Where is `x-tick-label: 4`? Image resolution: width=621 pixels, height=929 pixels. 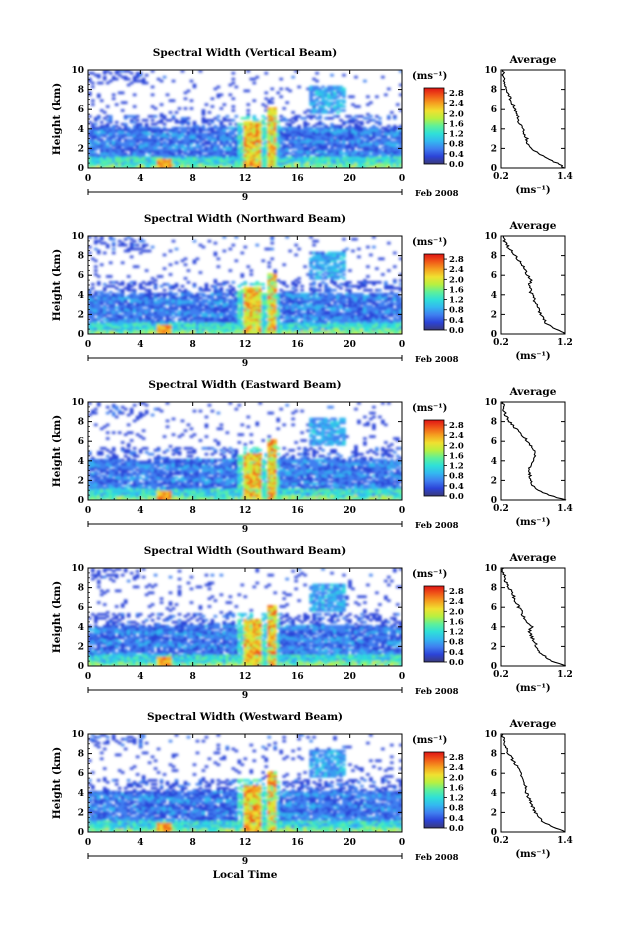 x-tick-label: 4 is located at coordinates (140, 345).